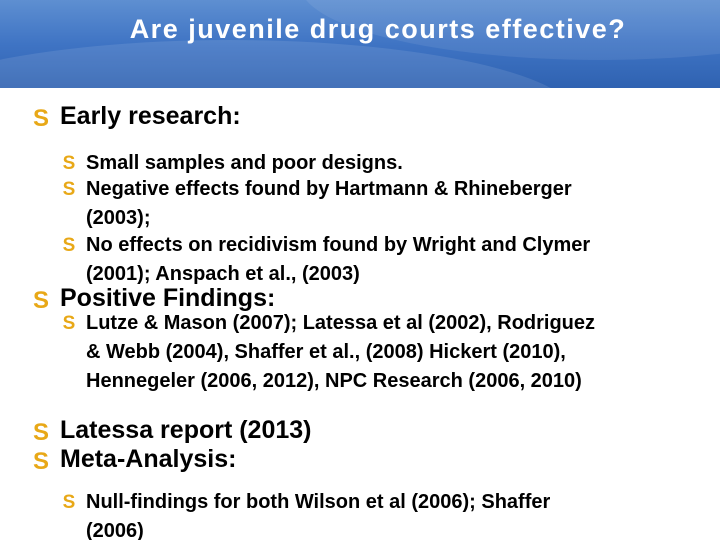 The height and width of the screenshot is (540, 720). What do you see at coordinates (378, 29) in the screenshot?
I see `page-title: Are juvenile drug courts effective?` at bounding box center [378, 29].